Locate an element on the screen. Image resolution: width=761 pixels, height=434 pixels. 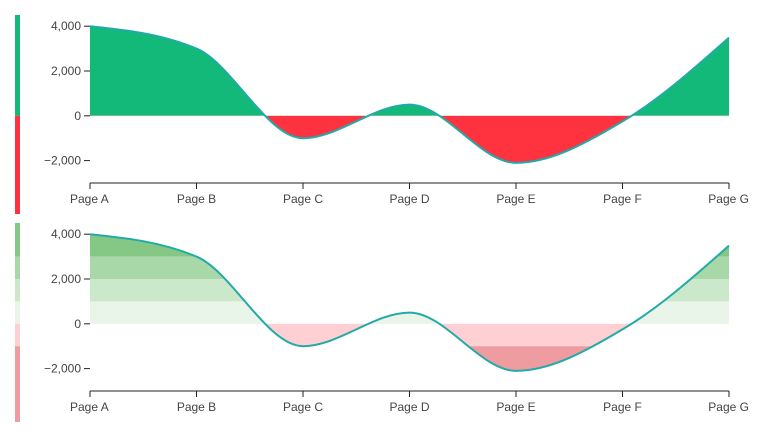
color-scale-positive is located at coordinates (17, 65).